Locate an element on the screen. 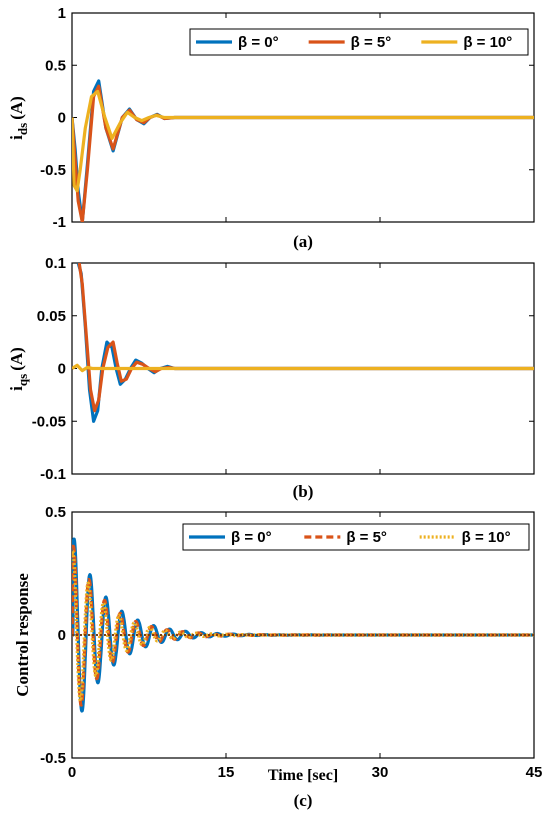 The width and height of the screenshot is (550, 820). panel-b-caption: (b) is located at coordinates (303, 491).